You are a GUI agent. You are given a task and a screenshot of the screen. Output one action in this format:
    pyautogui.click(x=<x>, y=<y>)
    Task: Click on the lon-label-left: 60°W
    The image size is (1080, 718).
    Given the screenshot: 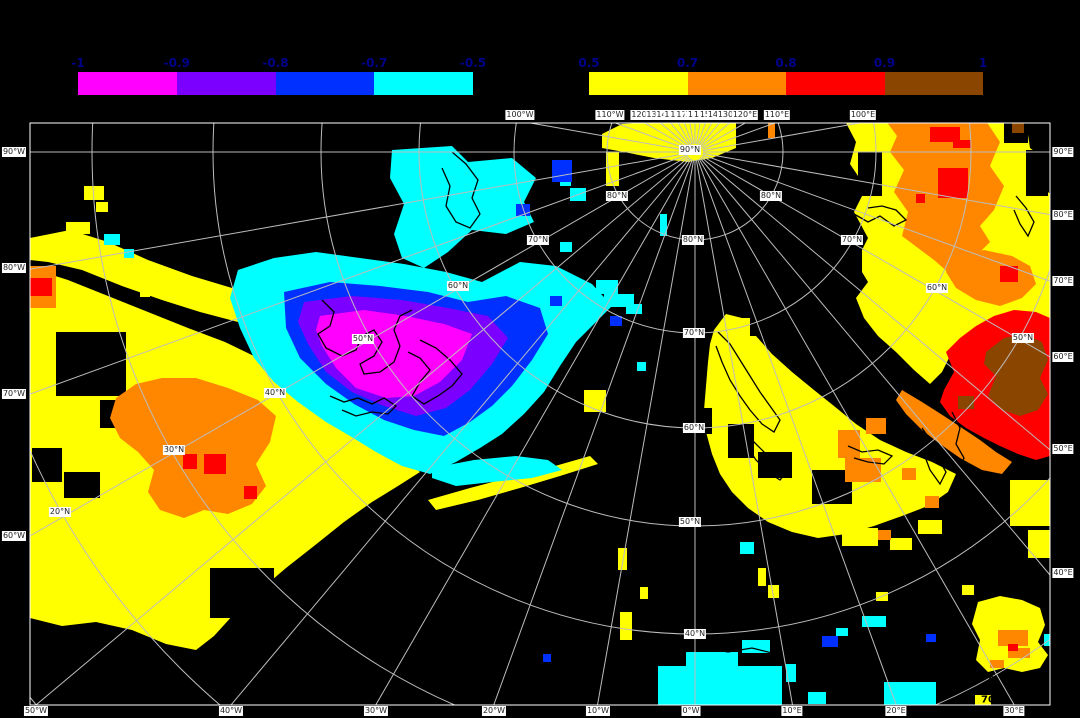 What is the action you would take?
    pyautogui.click(x=14, y=536)
    